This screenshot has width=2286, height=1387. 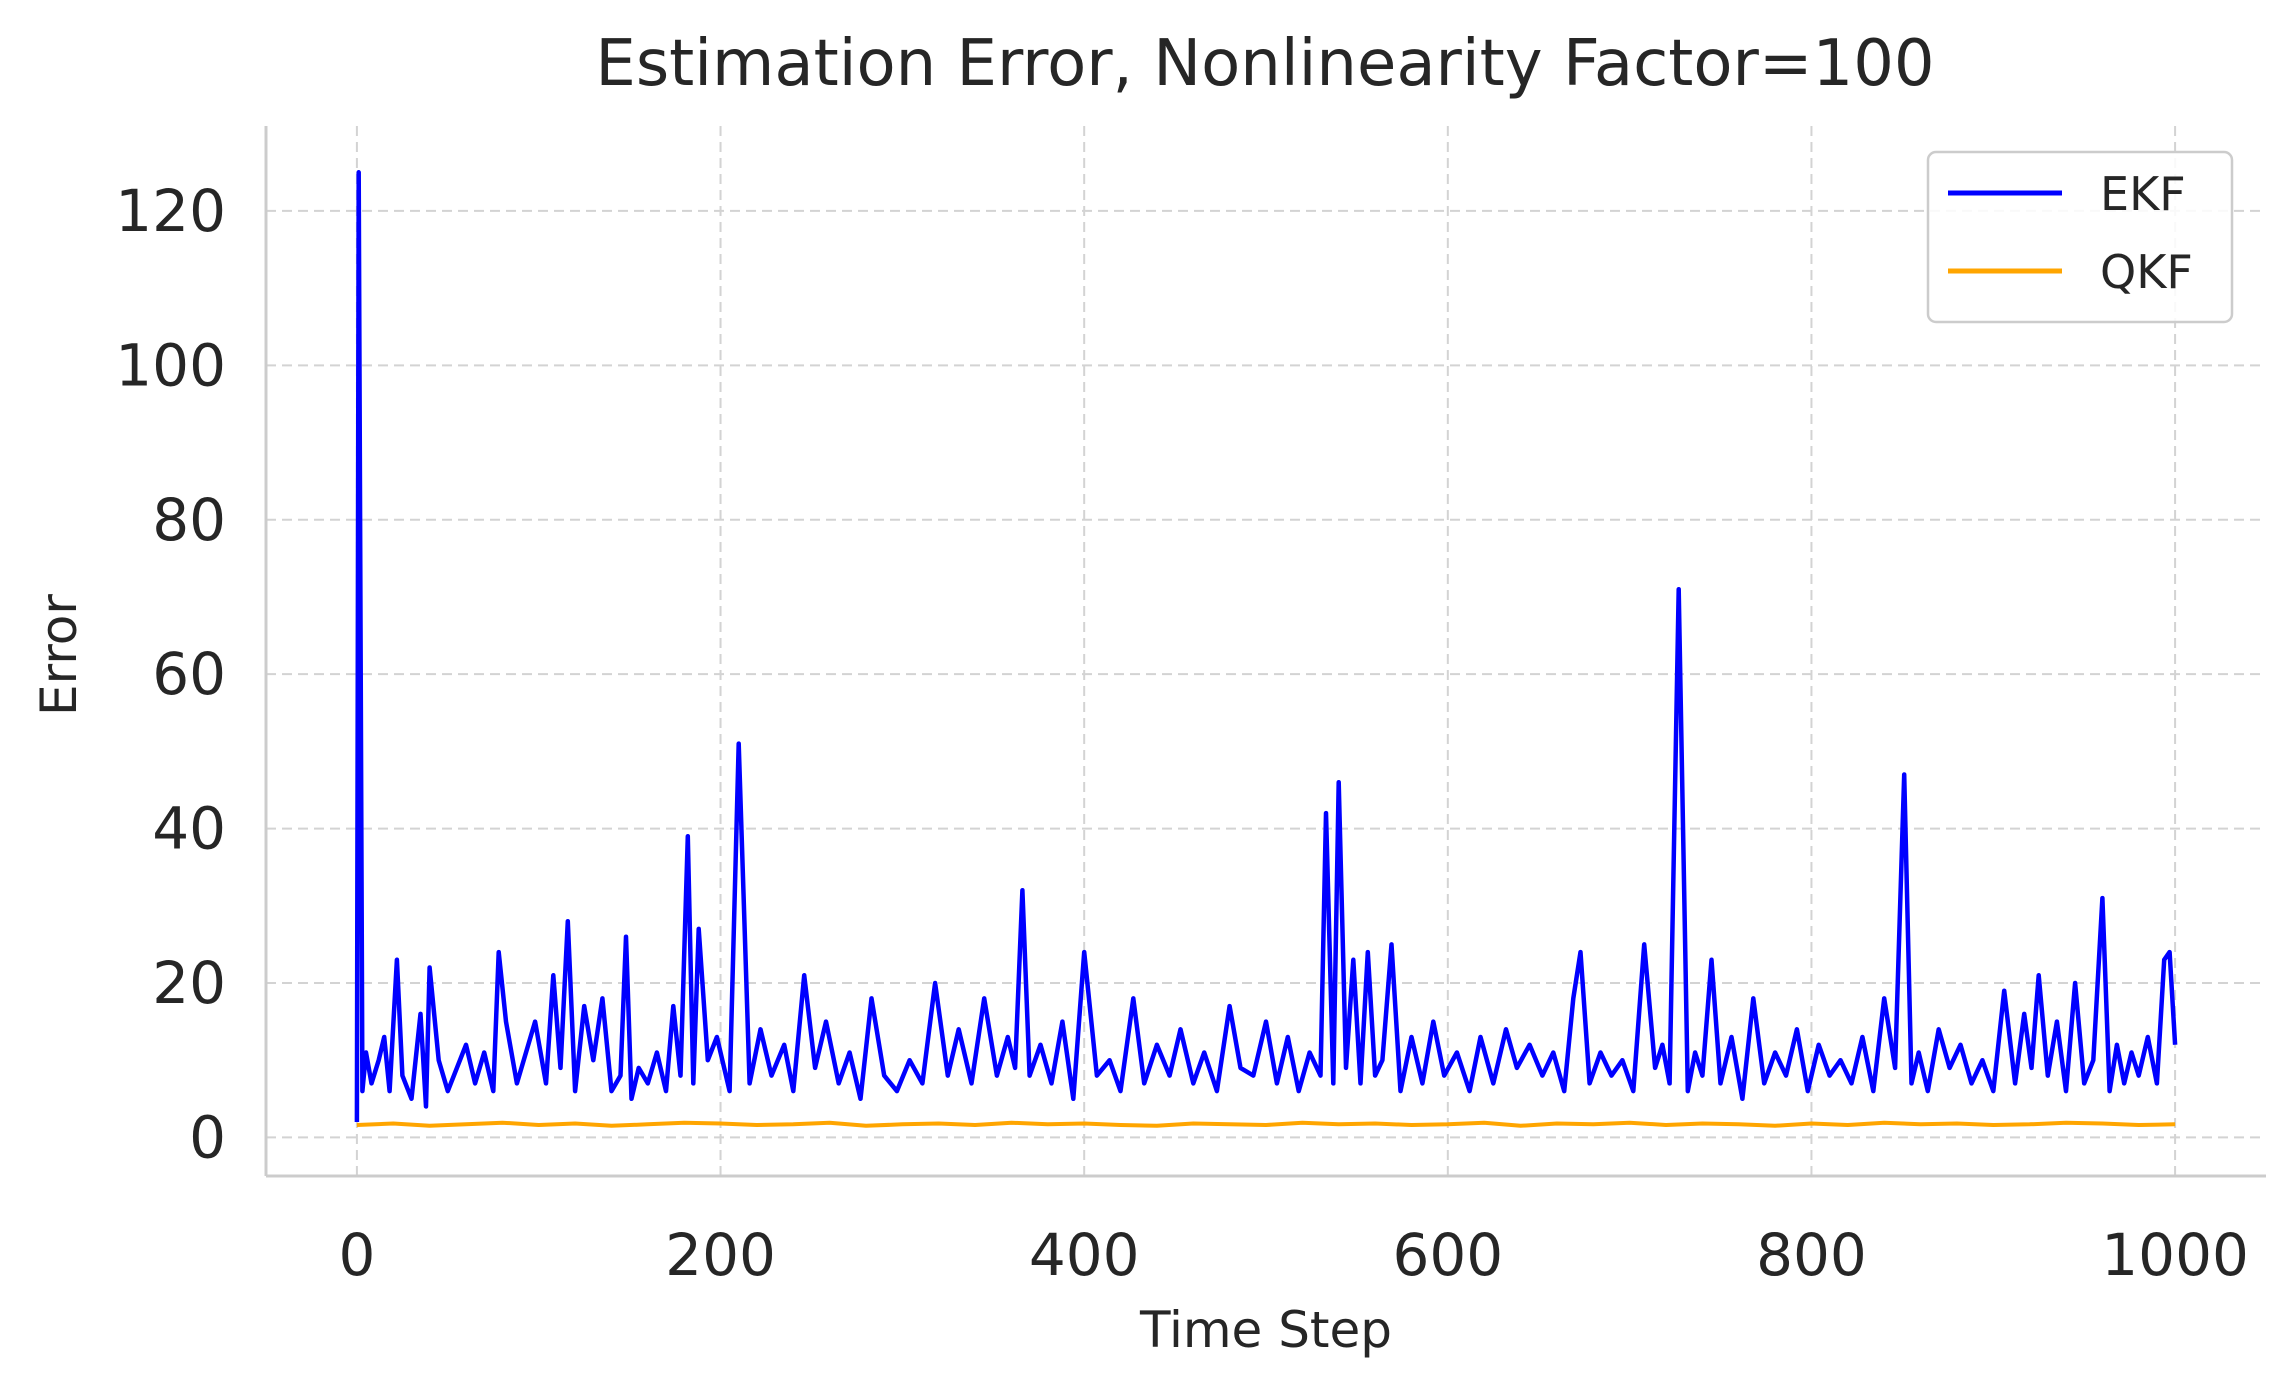 What do you see at coordinates (1447, 1255) in the screenshot?
I see `x-tick-label: 600` at bounding box center [1447, 1255].